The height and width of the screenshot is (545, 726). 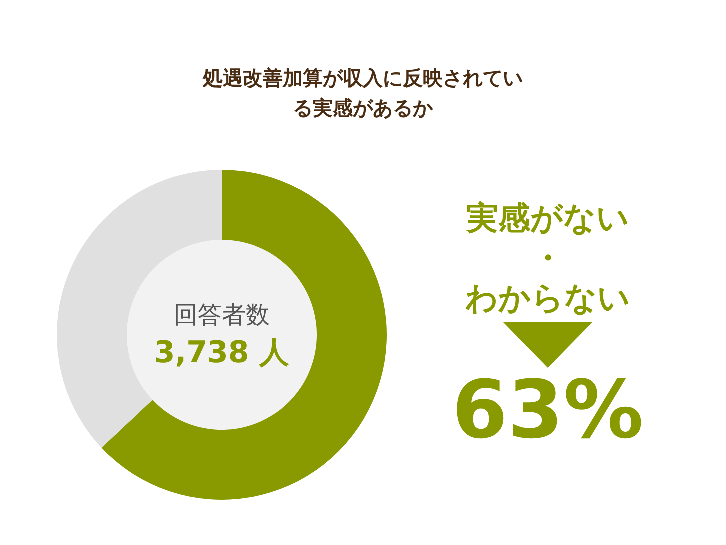 I want to click on chart-title: 処遇改善加算が収入に反映されている実感があるか, so click(x=362, y=93).